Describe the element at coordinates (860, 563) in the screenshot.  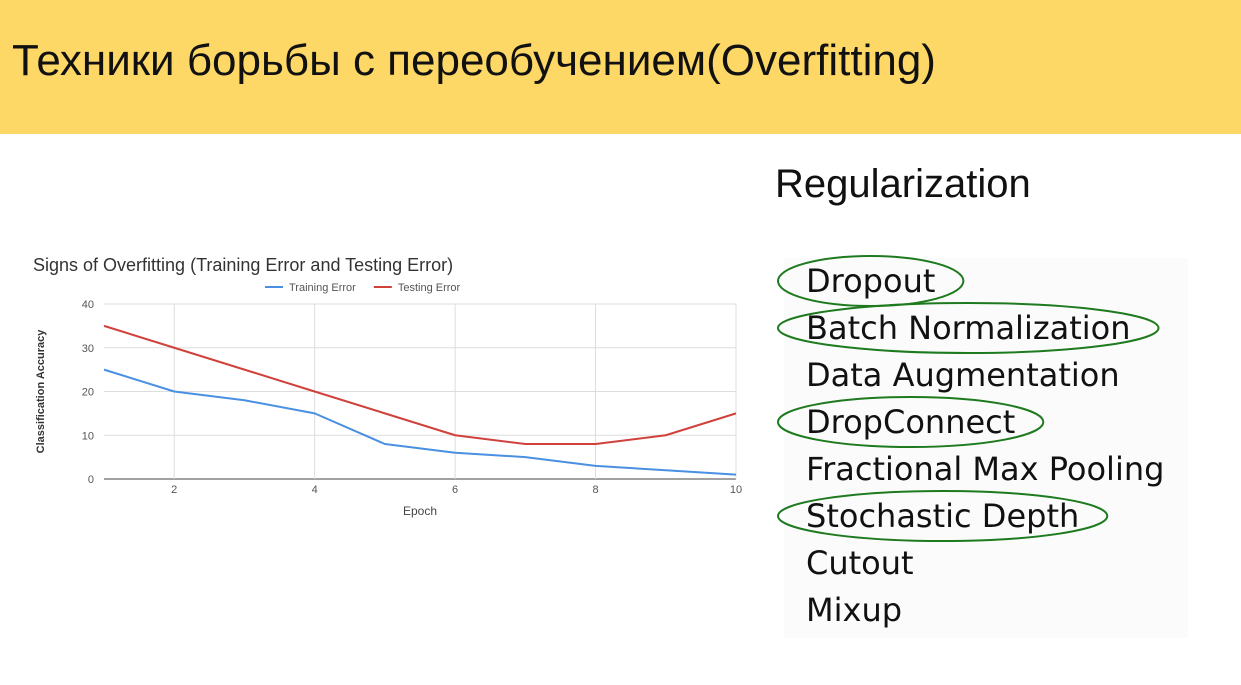
I see `regularization-item: Cutout` at that location.